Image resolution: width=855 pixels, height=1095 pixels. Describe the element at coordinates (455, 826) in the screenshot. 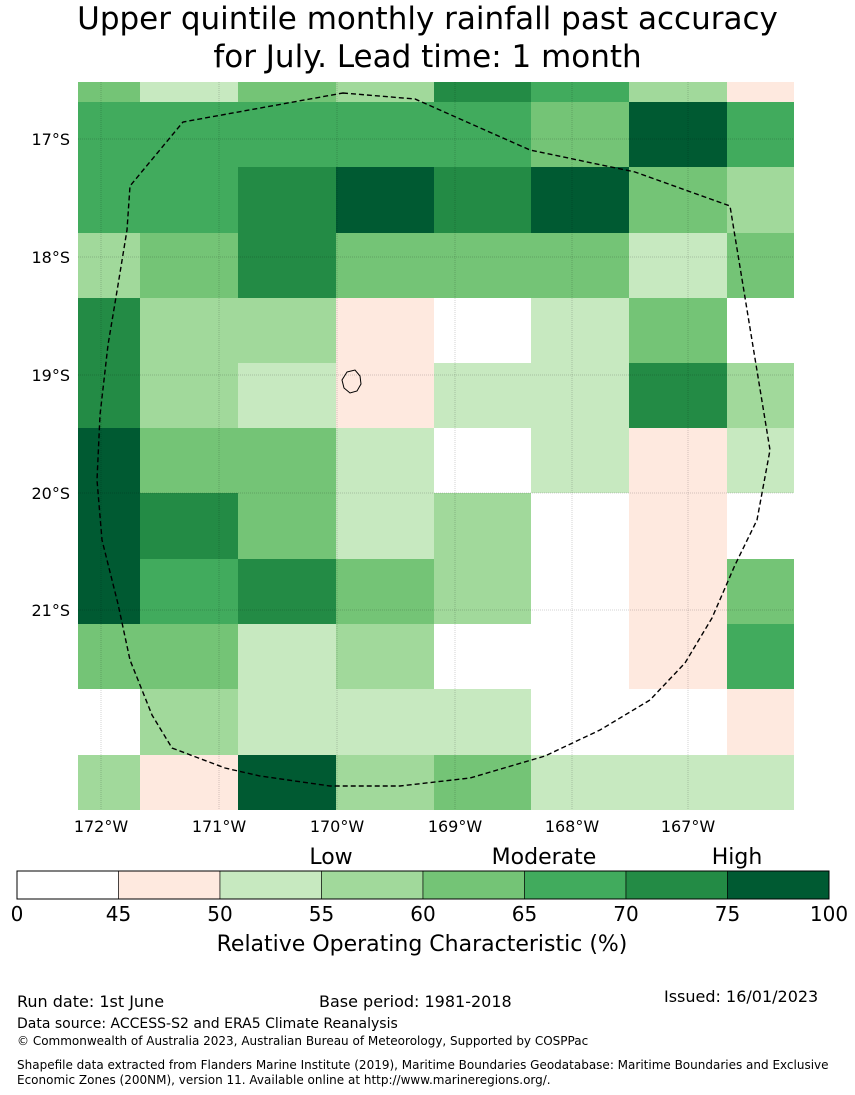

I see `longitude-label: 169°W` at that location.